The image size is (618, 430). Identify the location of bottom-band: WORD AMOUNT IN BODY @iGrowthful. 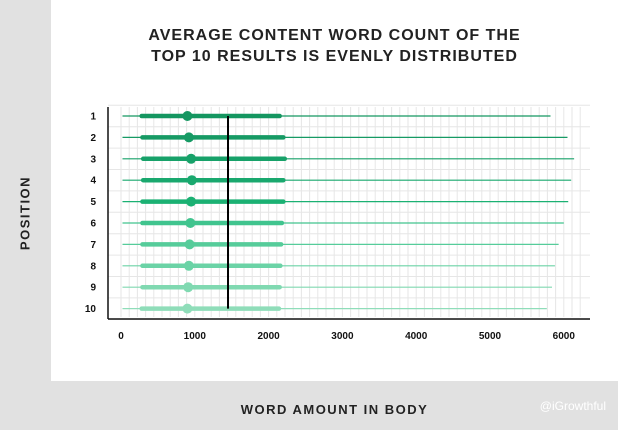
(334, 405).